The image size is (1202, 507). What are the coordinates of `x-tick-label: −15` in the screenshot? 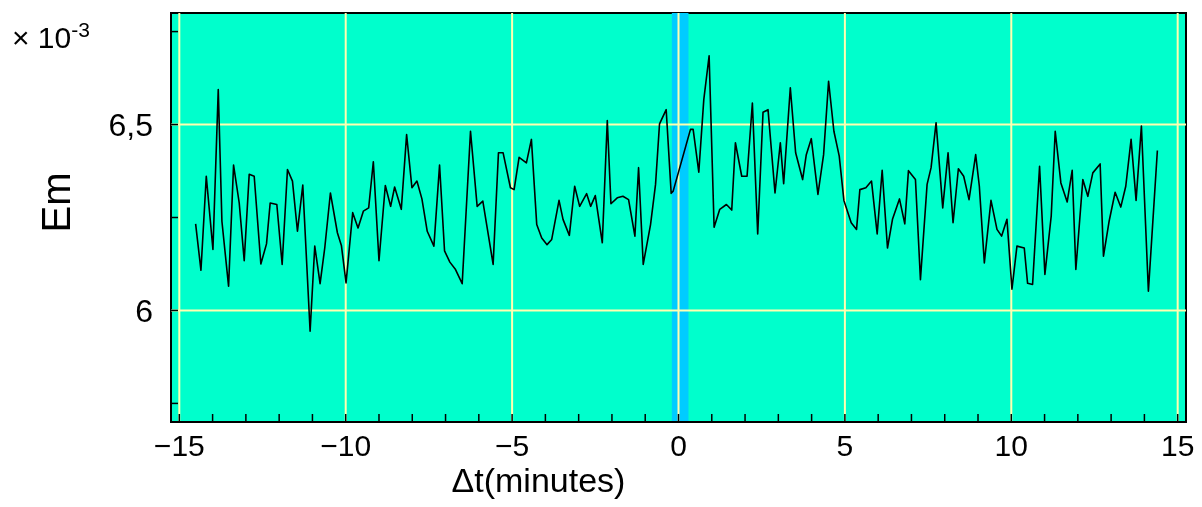 It's located at (179, 445).